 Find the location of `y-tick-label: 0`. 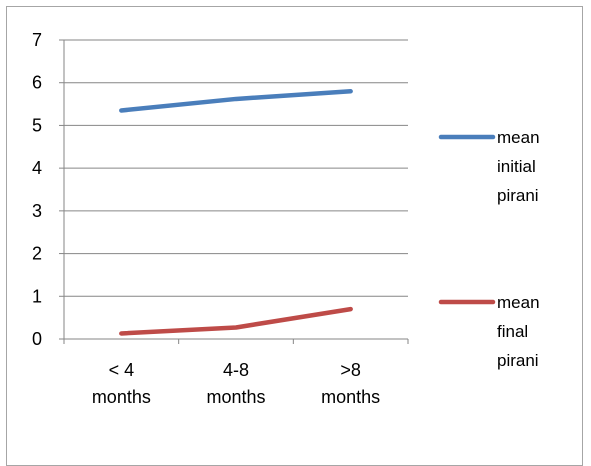

y-tick-label: 0 is located at coordinates (37, 339).